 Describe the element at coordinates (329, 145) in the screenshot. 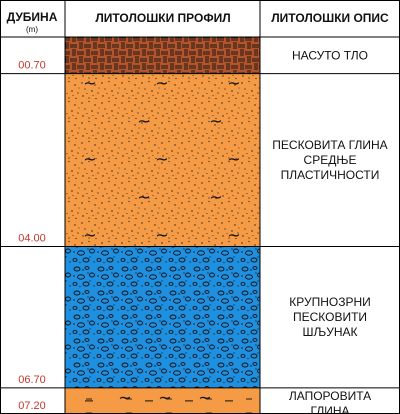

I see `layer-description-line: ПЕСКОВИТА ГЛИНА` at that location.